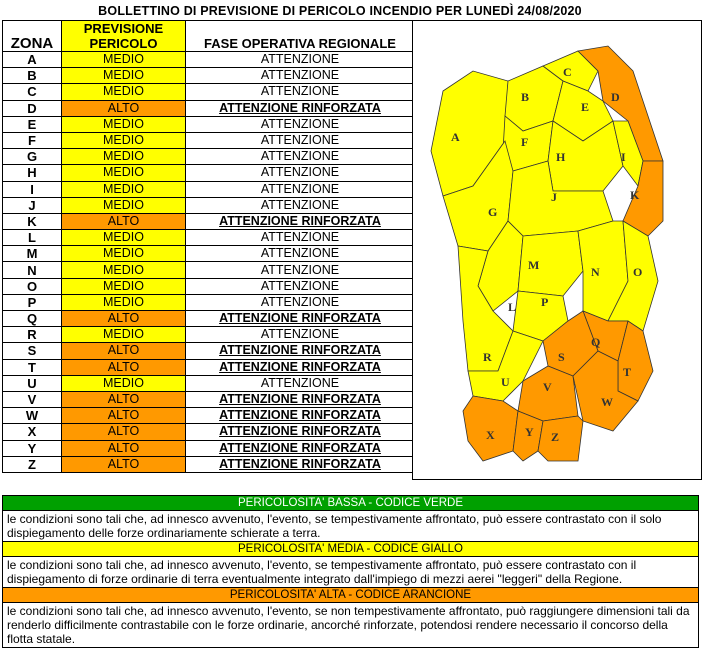 Image resolution: width=707 pixels, height=648 pixels. What do you see at coordinates (208, 124) in the screenshot?
I see `table-row: E MEDIO ATTENZIONE` at bounding box center [208, 124].